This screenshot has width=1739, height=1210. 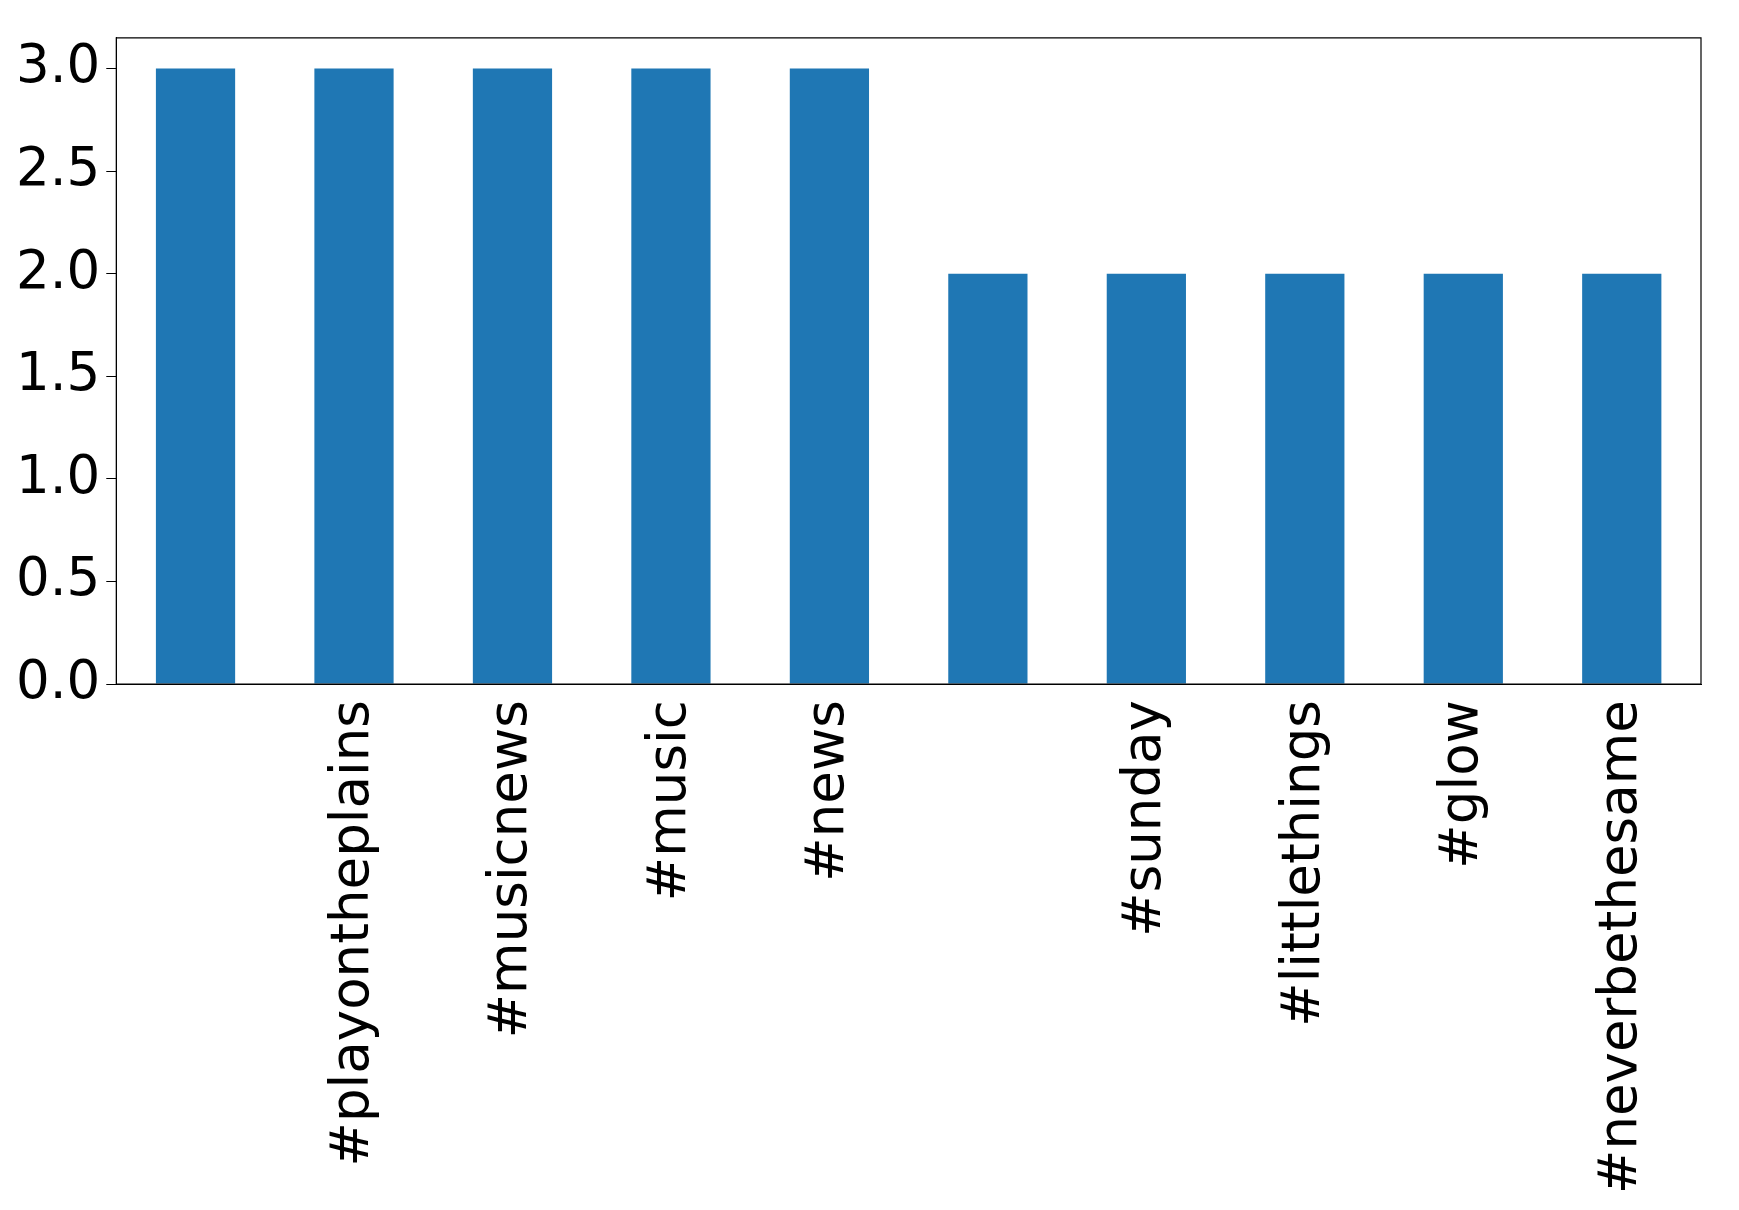 What do you see at coordinates (58, 269) in the screenshot?
I see `y-tick-label: 2.0` at bounding box center [58, 269].